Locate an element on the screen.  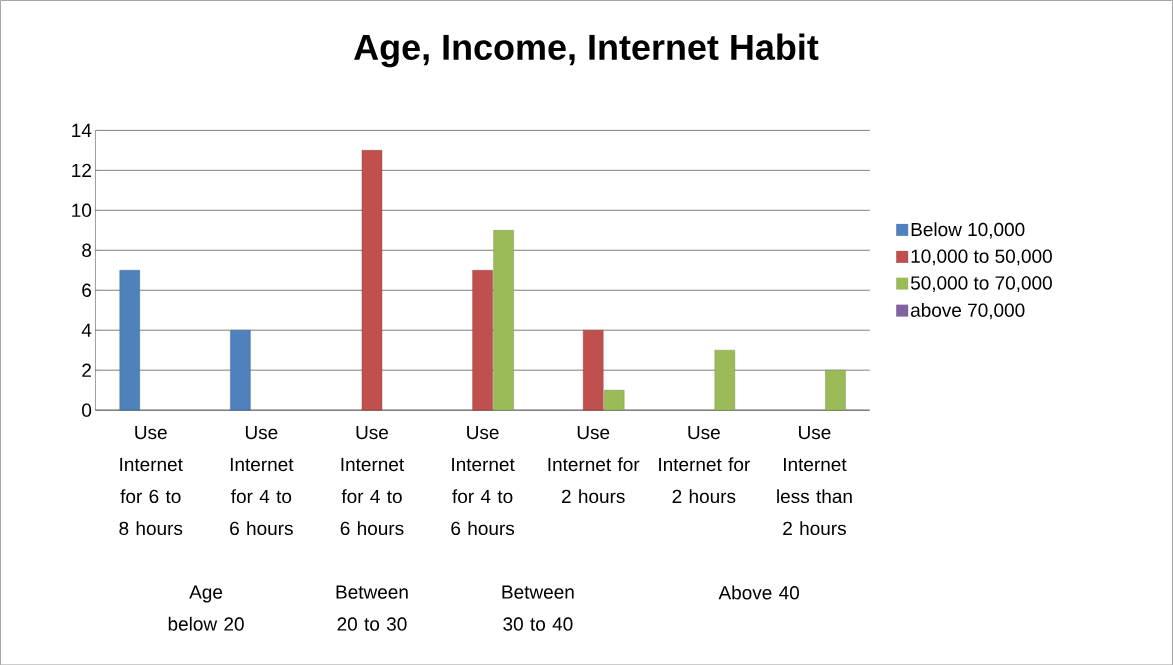
y-tick-label: 4 is located at coordinates (86, 330).